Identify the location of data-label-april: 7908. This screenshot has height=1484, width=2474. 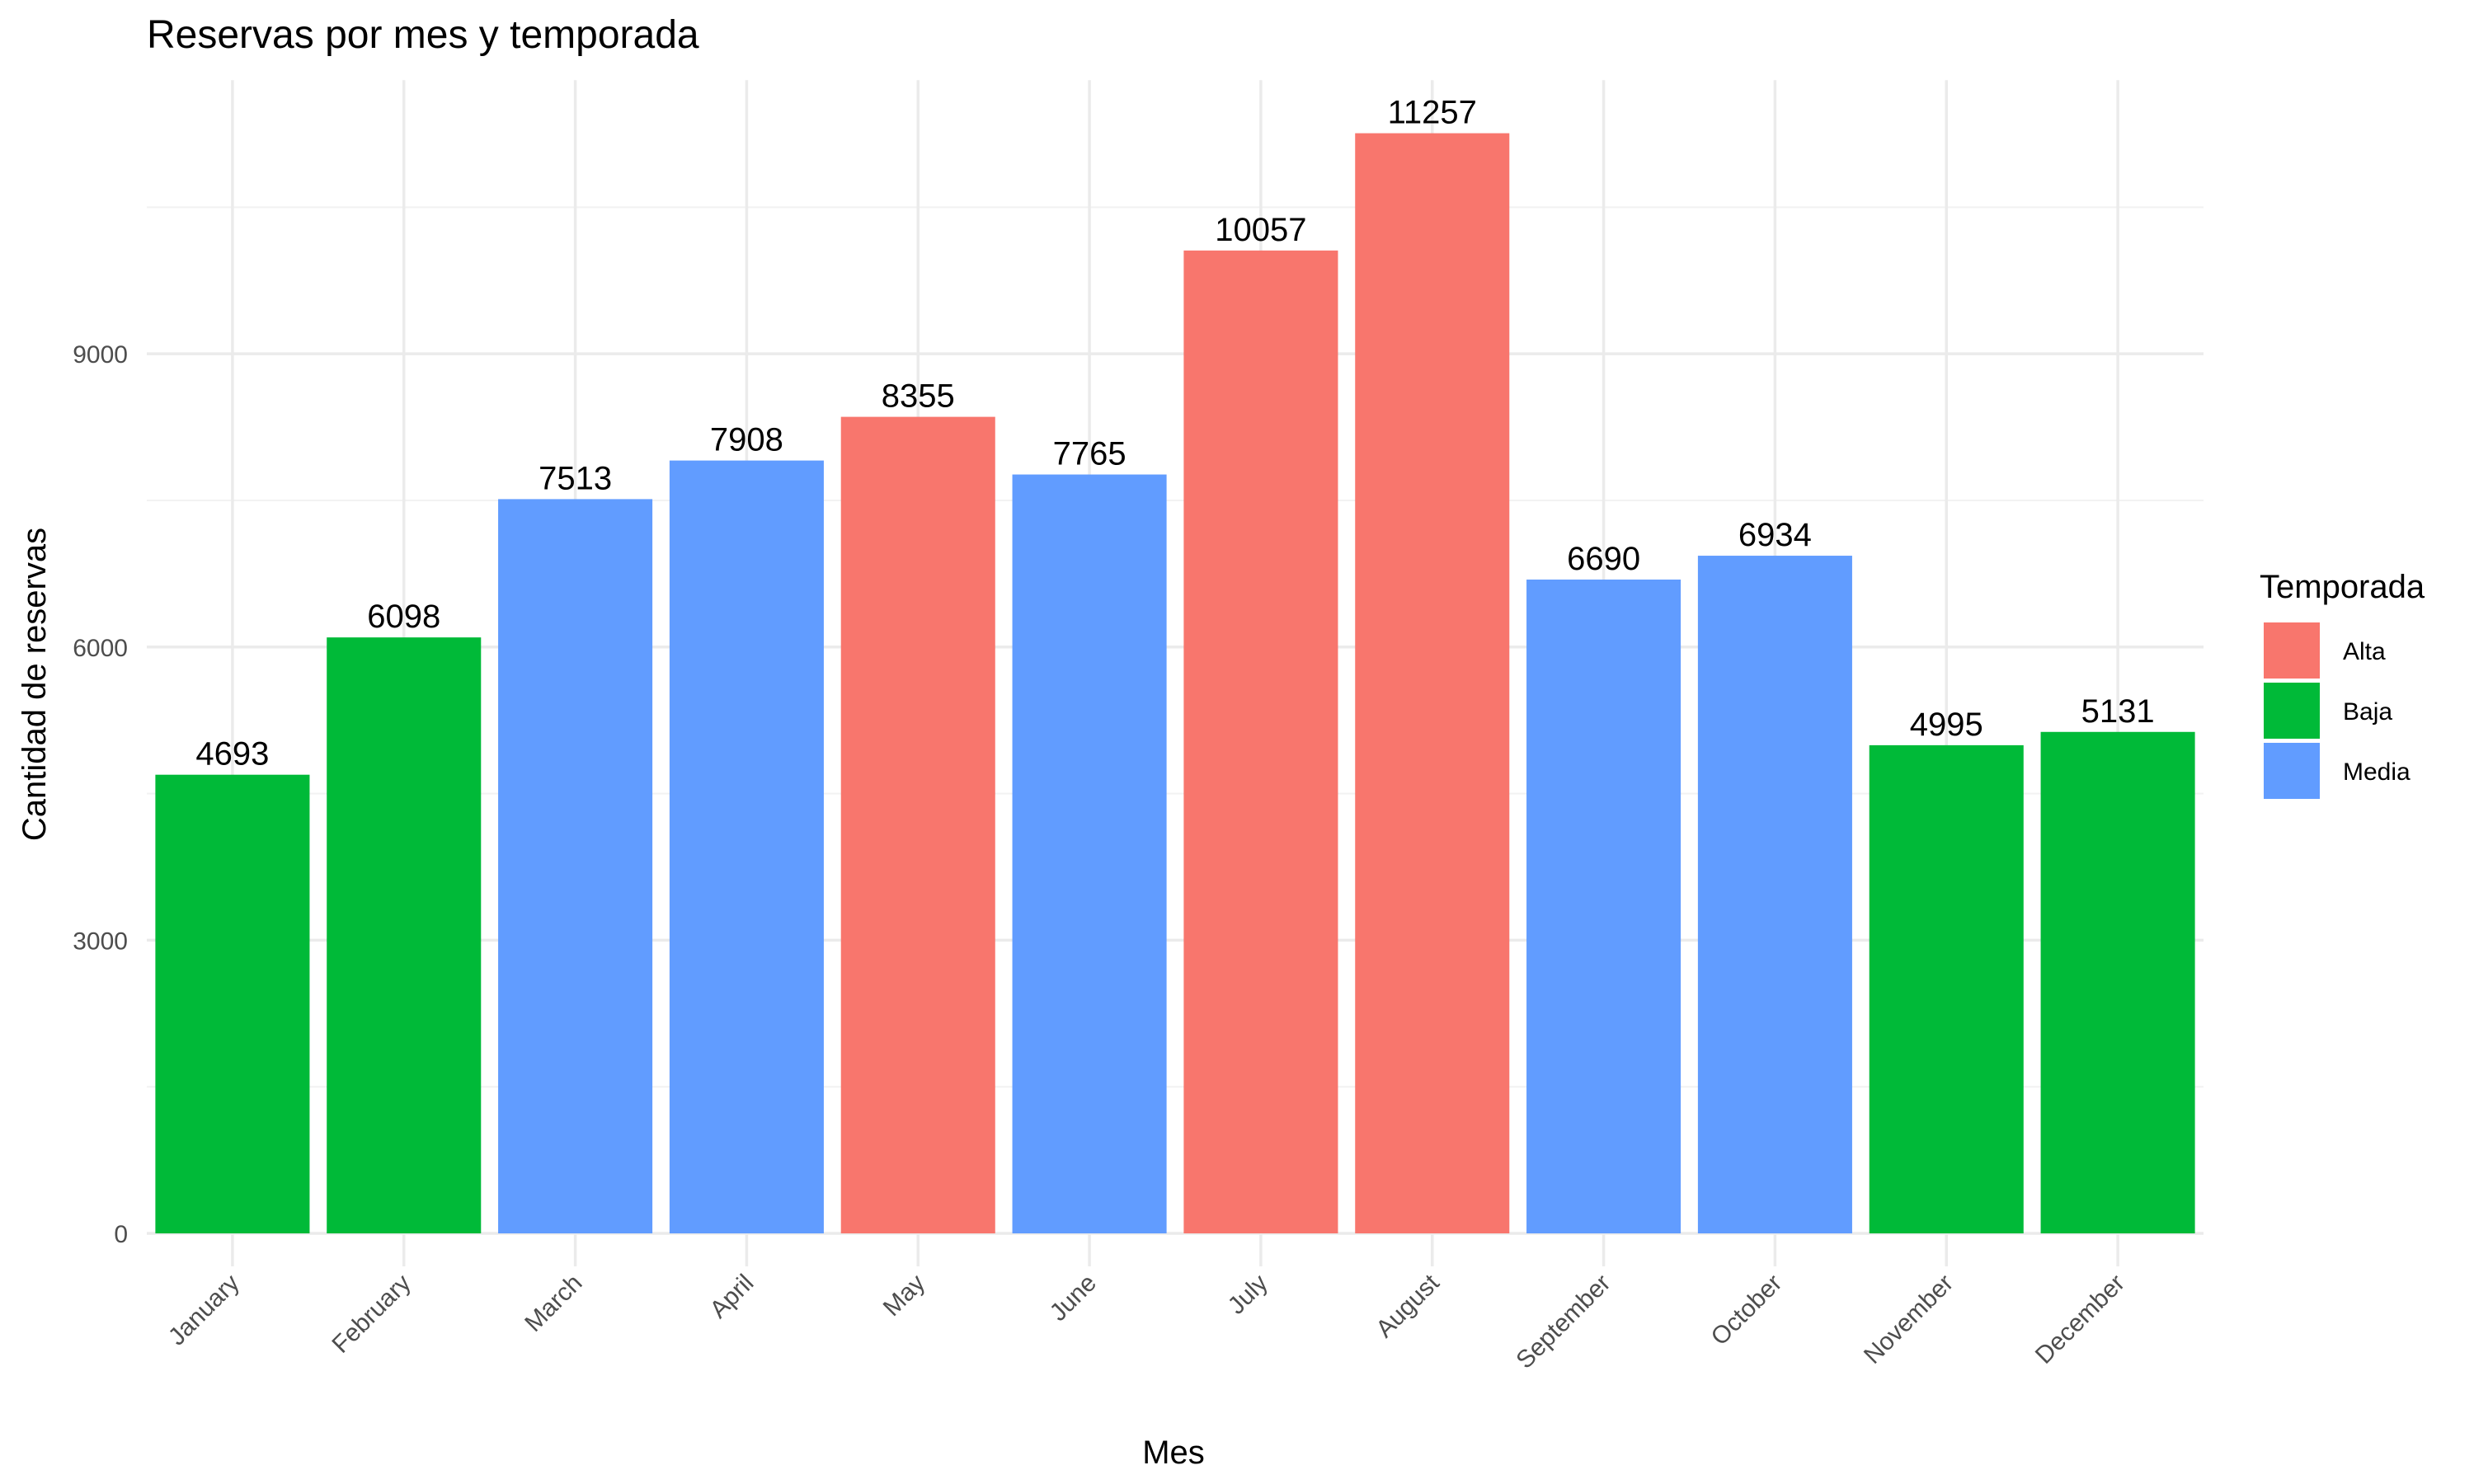
(746, 440).